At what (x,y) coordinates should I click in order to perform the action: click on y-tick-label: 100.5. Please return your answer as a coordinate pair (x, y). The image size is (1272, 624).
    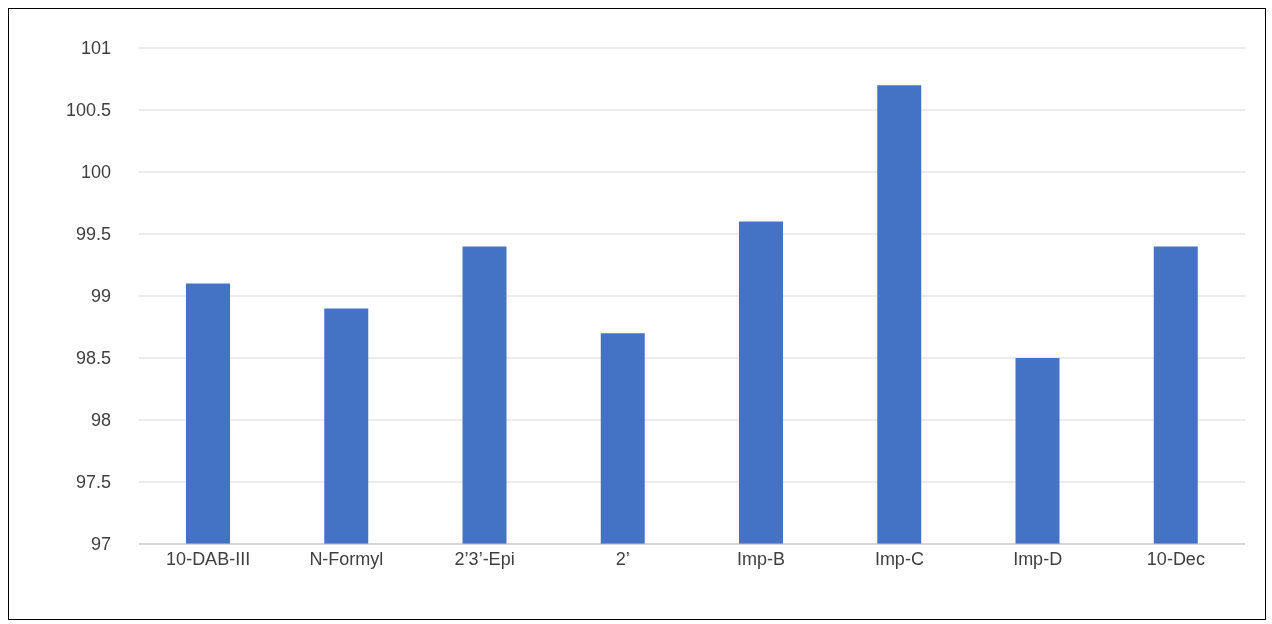
    Looking at the image, I should click on (88, 110).